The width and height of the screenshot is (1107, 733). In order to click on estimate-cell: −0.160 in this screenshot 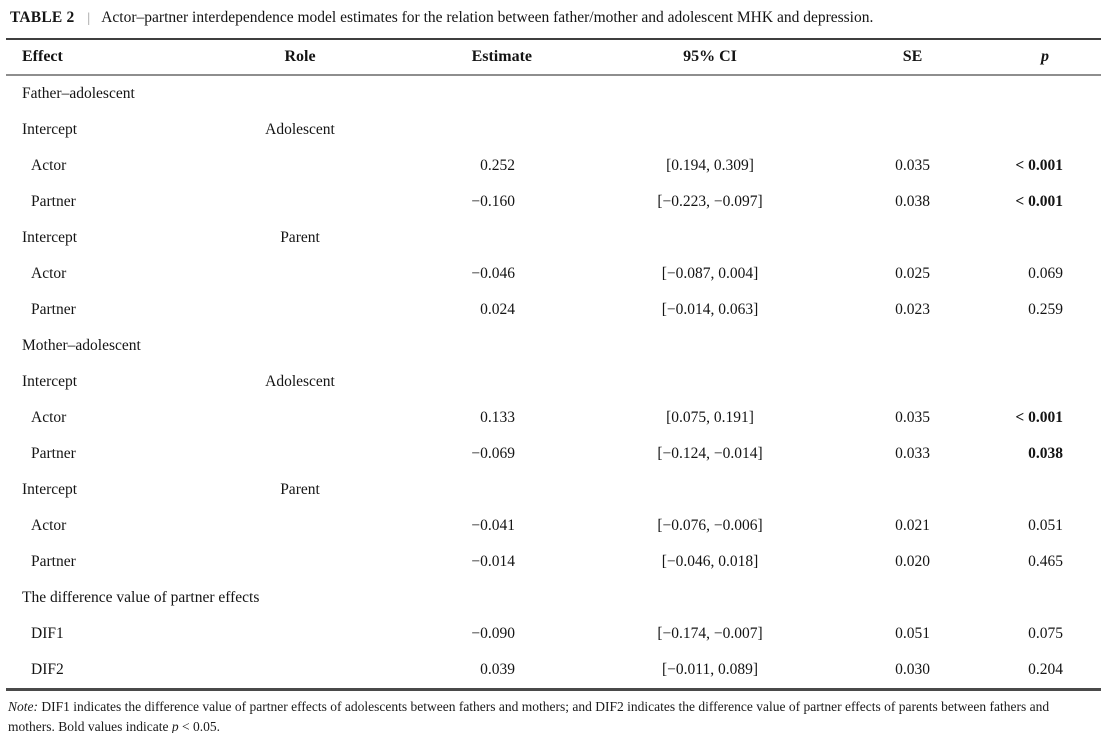, I will do `click(493, 201)`.